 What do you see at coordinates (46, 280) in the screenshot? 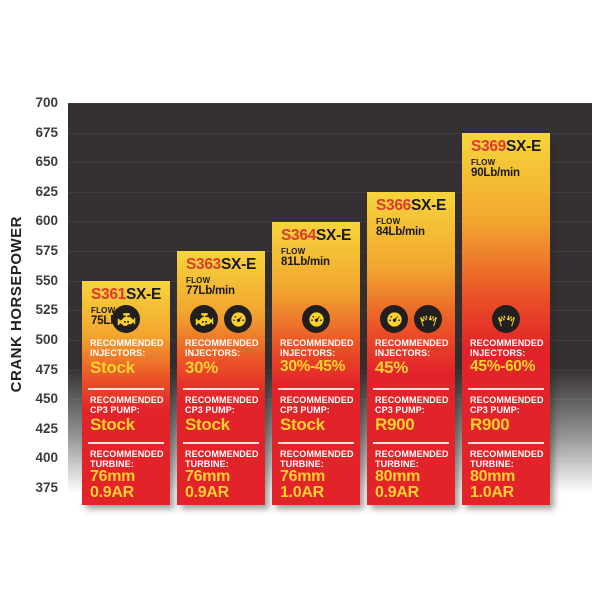
I see `y-tick-label: 550` at bounding box center [46, 280].